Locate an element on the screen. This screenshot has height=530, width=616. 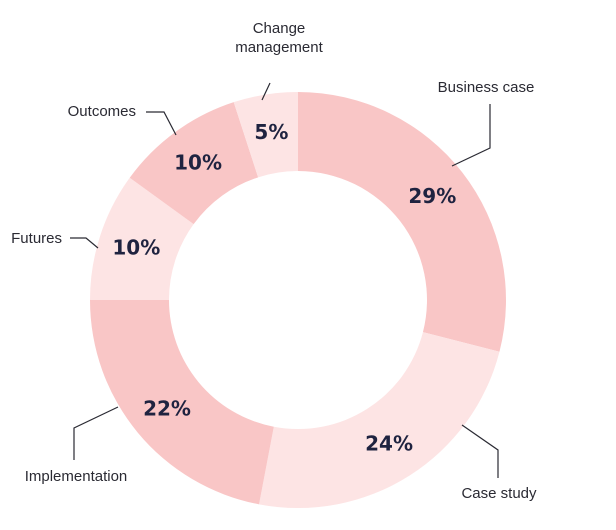
slice-outcomes is located at coordinates (194, 163).